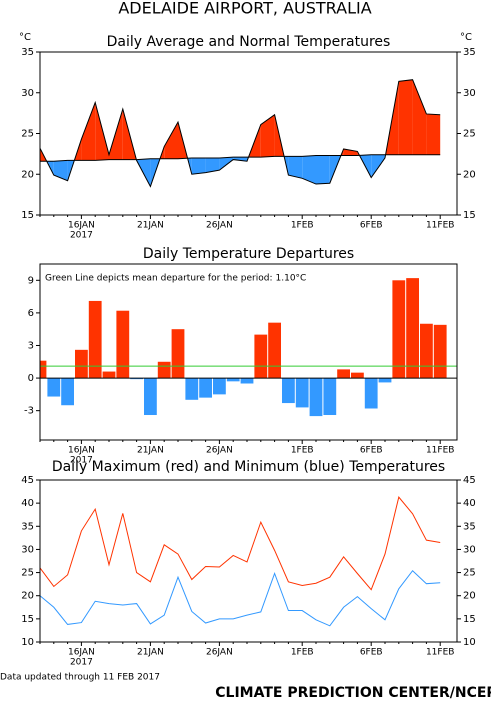  Describe the element at coordinates (249, 42) in the screenshot. I see `panel-title: Daily Average and Normal Temperatures` at that location.